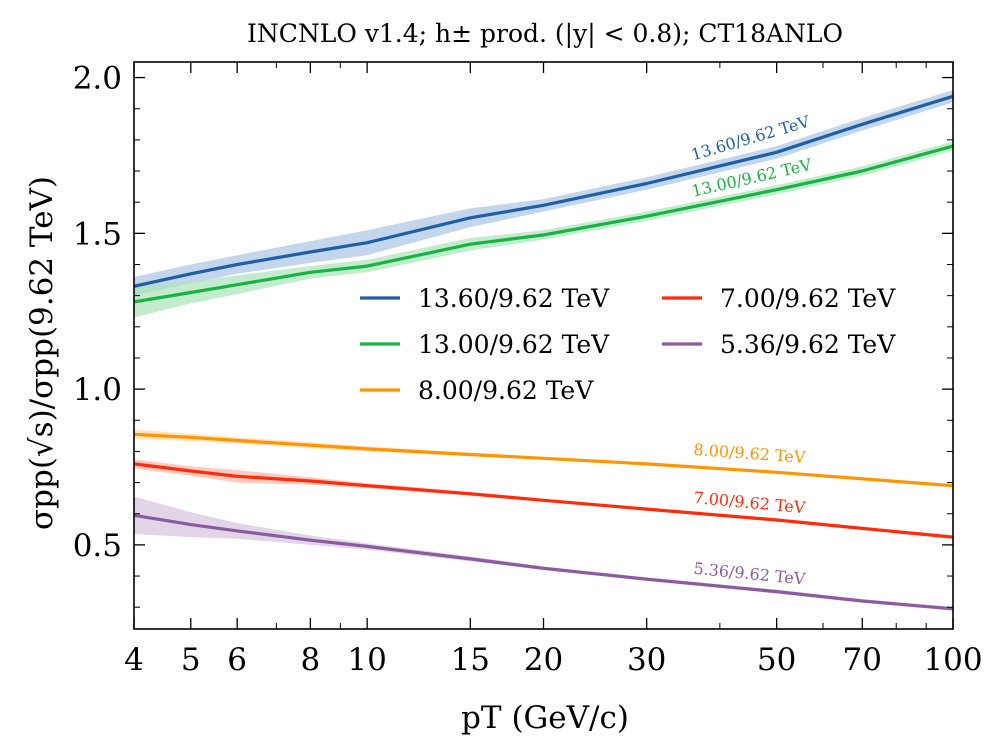  I want to click on y-tick-label: 1.0, so click(97, 390).